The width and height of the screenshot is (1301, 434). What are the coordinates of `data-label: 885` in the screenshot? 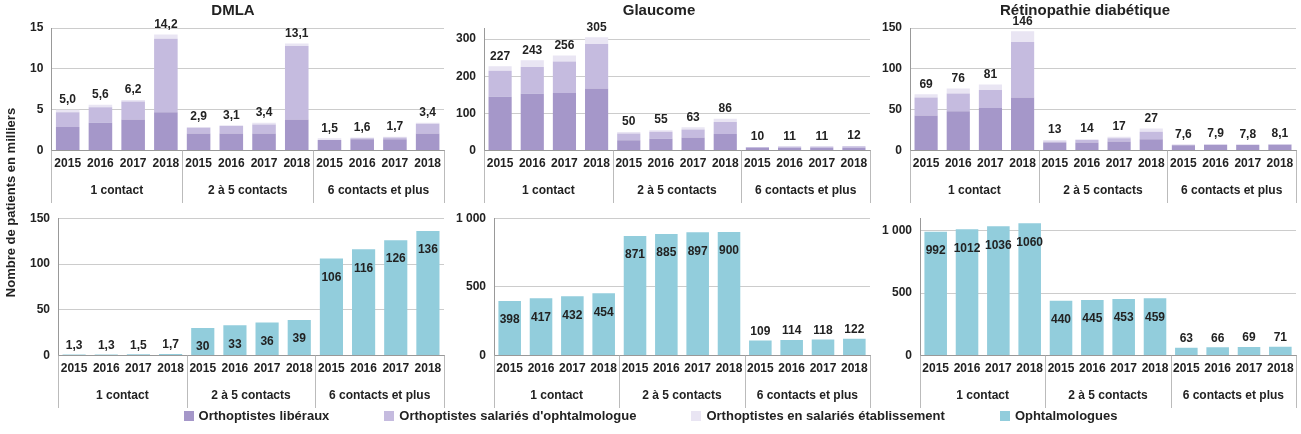 It's located at (666, 252).